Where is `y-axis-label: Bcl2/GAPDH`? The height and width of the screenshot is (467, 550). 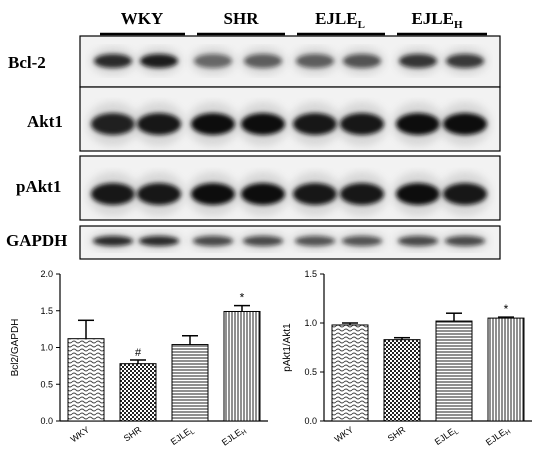 y-axis-label: Bcl2/GAPDH is located at coordinates (15, 348).